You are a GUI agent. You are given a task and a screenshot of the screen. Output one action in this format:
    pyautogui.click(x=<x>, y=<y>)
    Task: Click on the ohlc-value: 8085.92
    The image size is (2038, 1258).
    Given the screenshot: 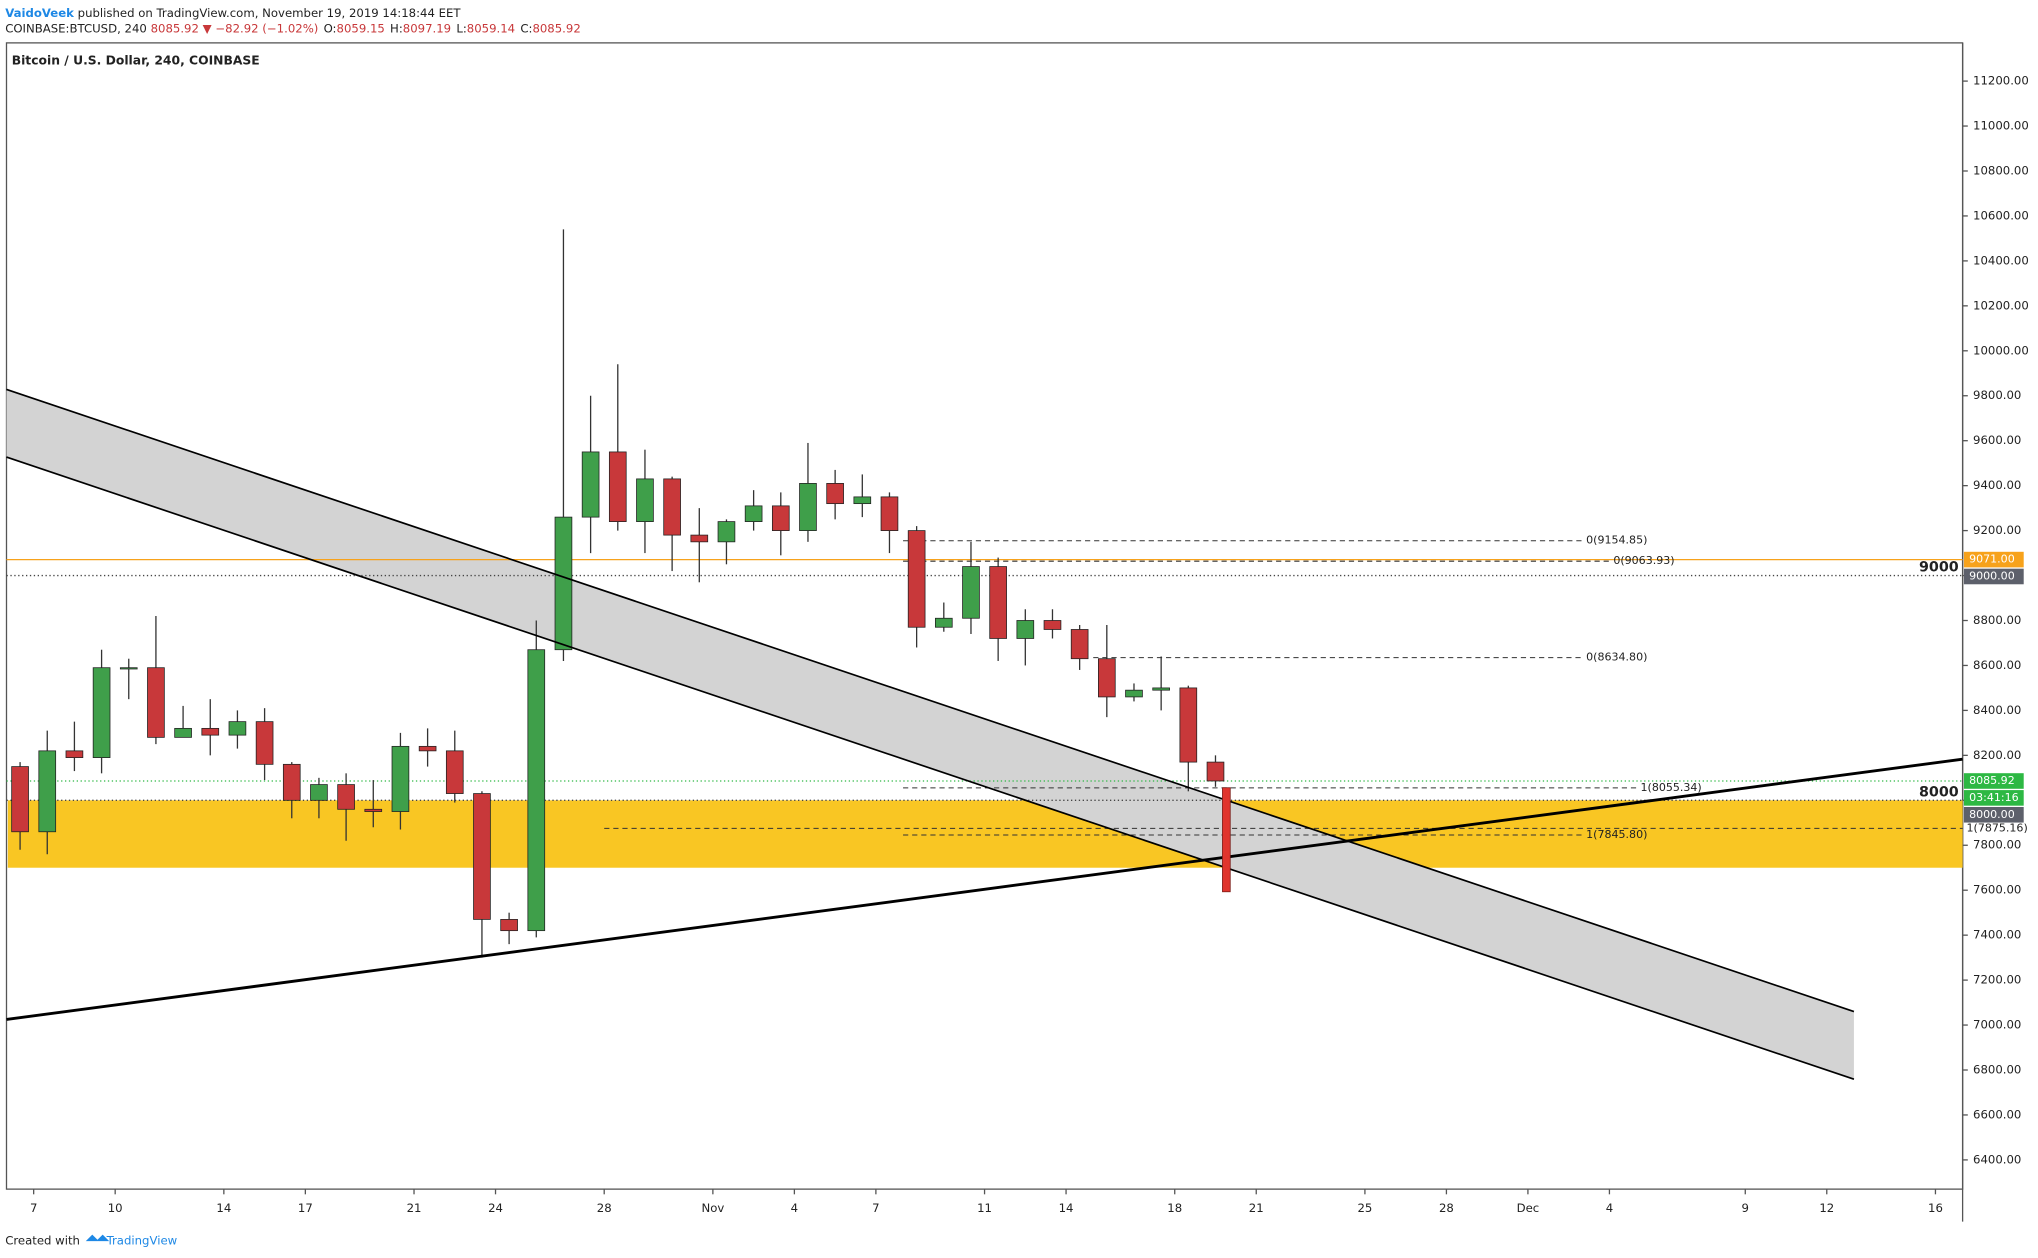 What is the action you would take?
    pyautogui.click(x=556, y=28)
    